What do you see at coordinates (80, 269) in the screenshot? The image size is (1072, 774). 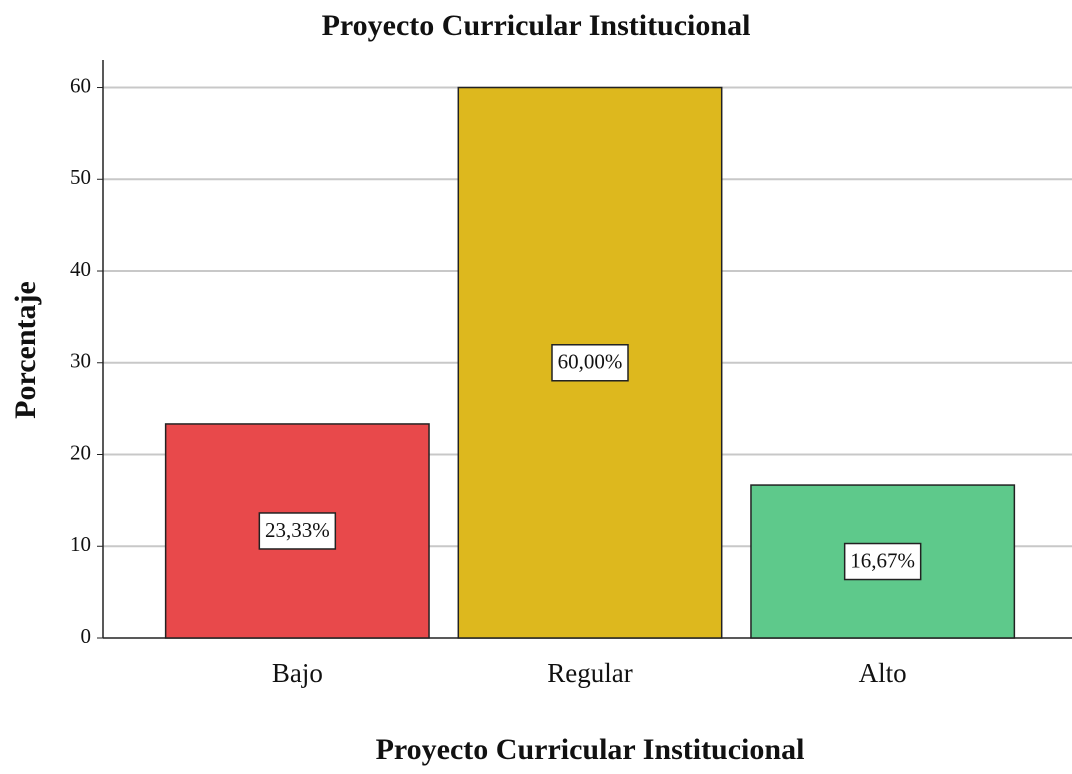 I see `y-tick-label: 40` at bounding box center [80, 269].